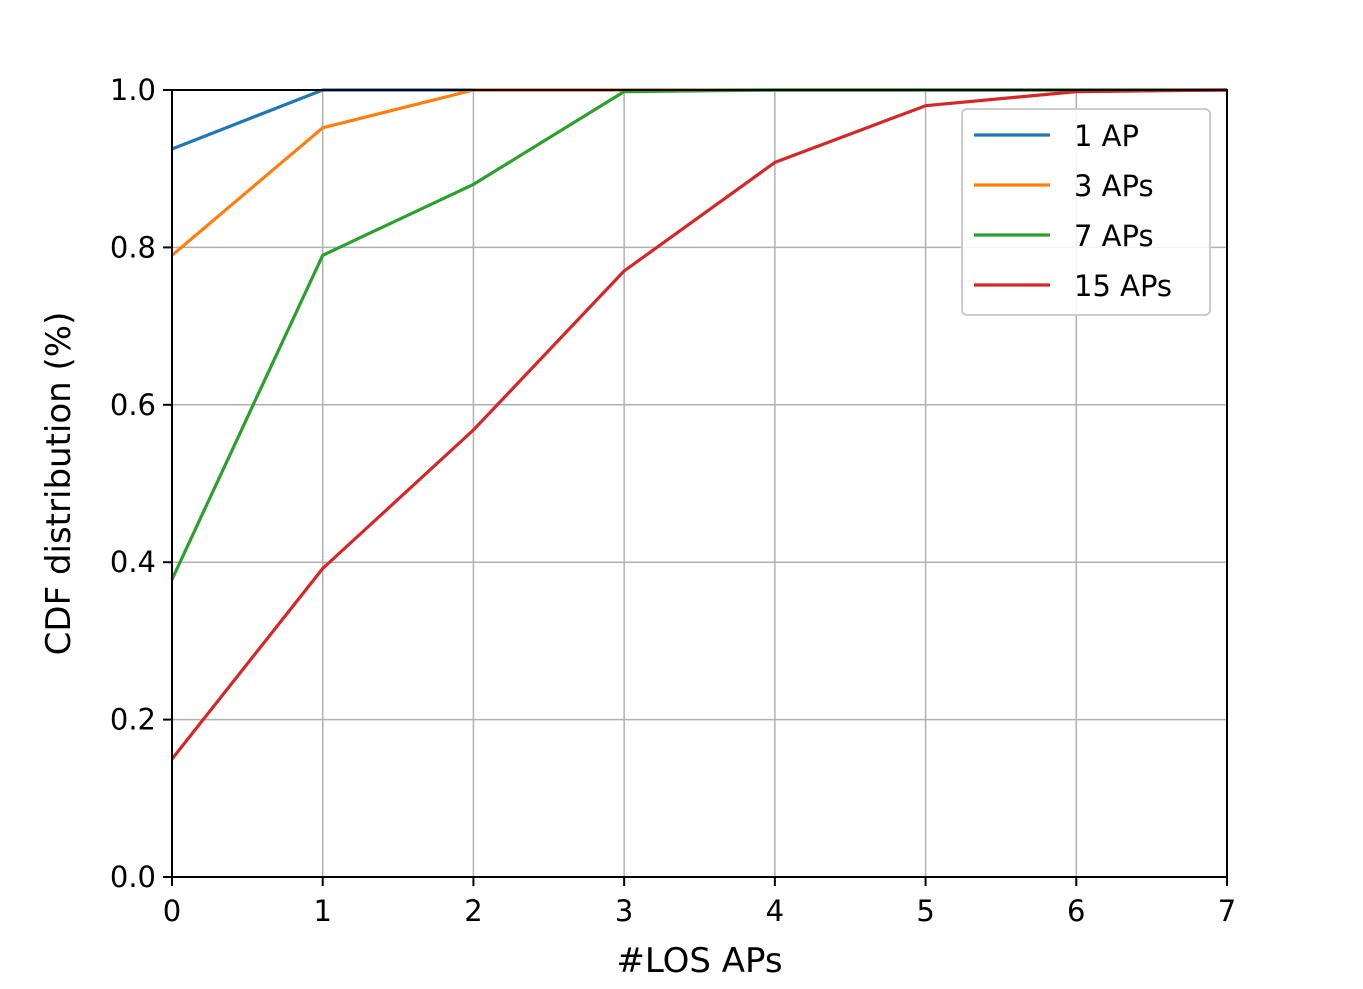  What do you see at coordinates (1114, 236) in the screenshot?
I see `legend-label: 7 APs` at bounding box center [1114, 236].